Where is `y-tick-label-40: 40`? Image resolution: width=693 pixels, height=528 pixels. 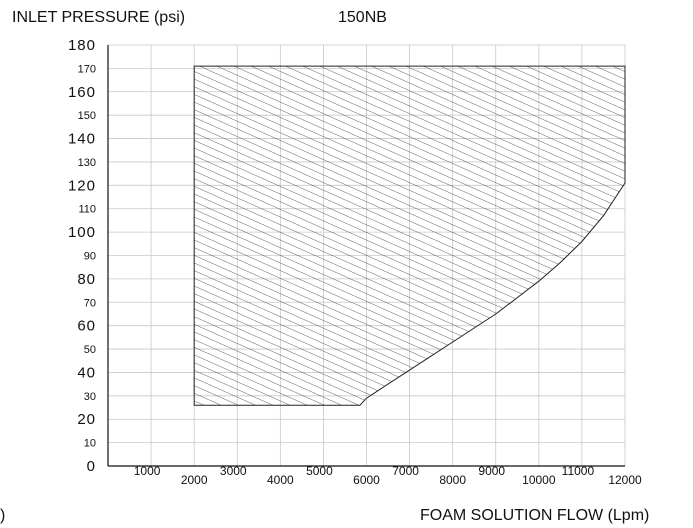 y-tick-label-40: 40 is located at coordinates (86, 372).